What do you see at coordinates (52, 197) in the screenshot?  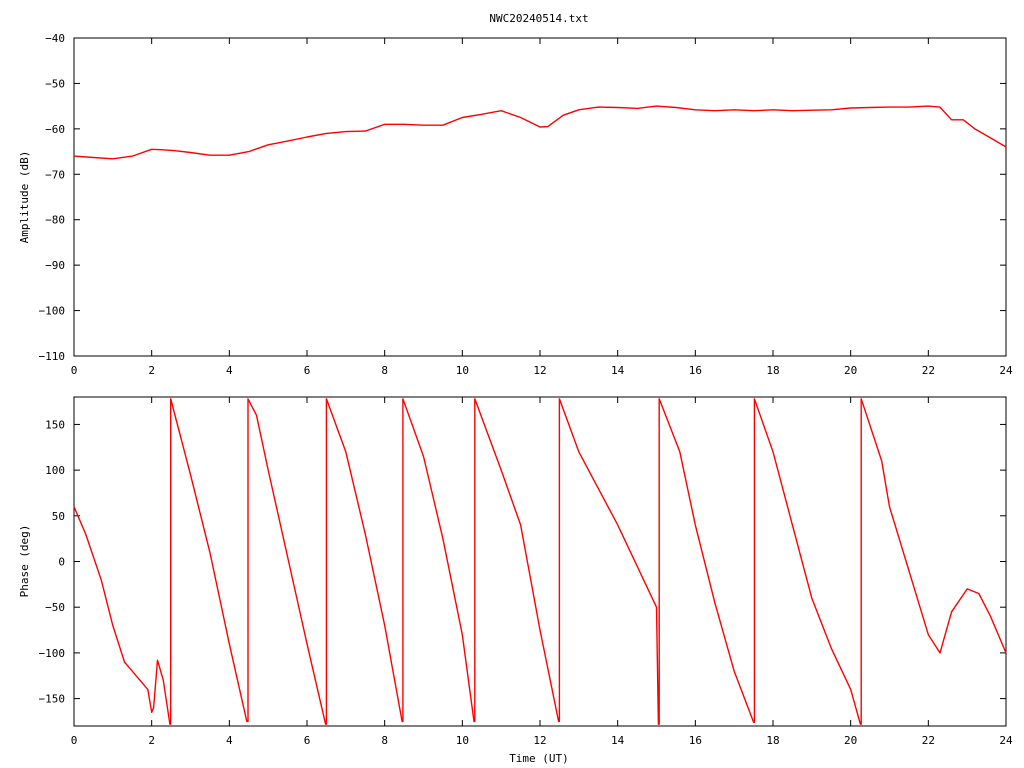 I see `amplitude-y-tick-labels: −110 −100 −90 −80 −70 −60 −50 −40` at bounding box center [52, 197].